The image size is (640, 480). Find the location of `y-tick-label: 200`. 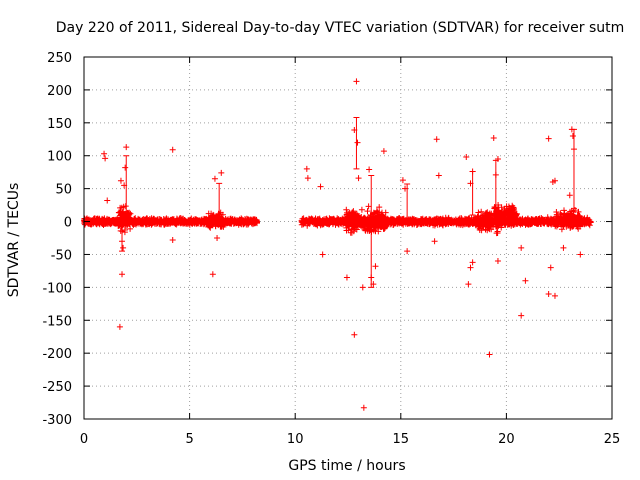

y-tick-label: 200 is located at coordinates (59, 91).